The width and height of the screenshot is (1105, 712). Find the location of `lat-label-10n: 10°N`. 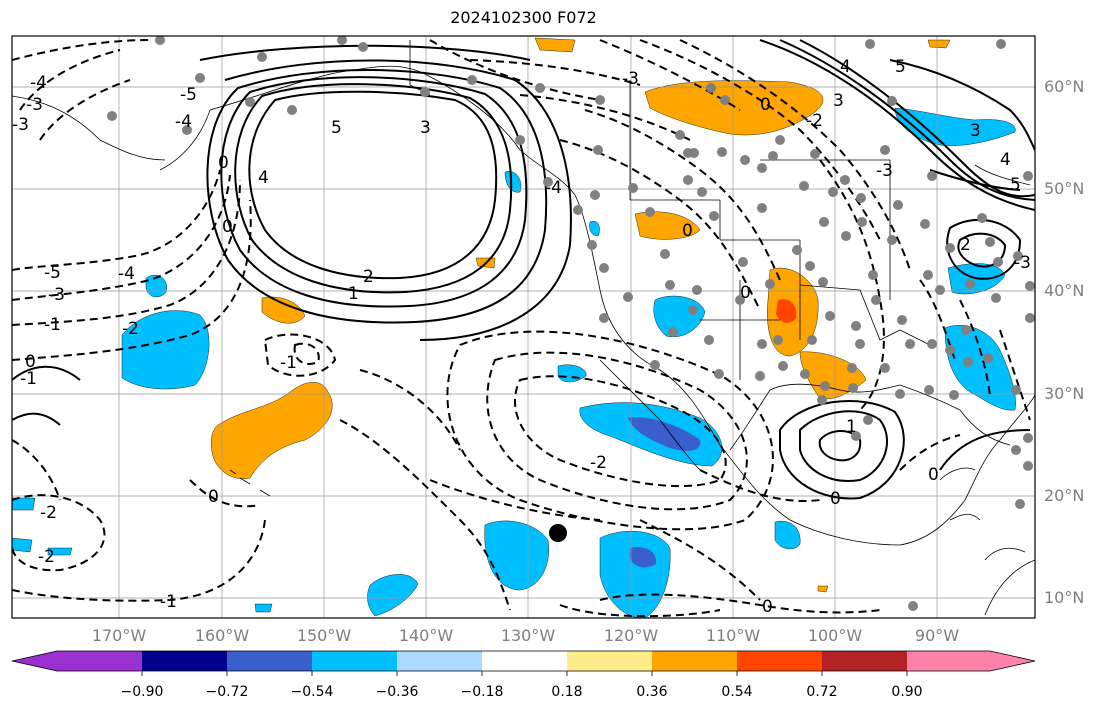

lat-label-10n: 10°N is located at coordinates (1064, 597).